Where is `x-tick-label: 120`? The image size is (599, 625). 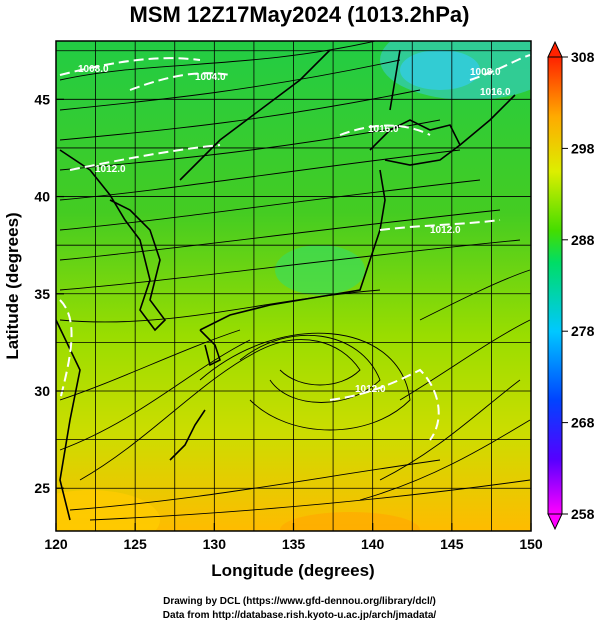 x-tick-label: 120 is located at coordinates (56, 544).